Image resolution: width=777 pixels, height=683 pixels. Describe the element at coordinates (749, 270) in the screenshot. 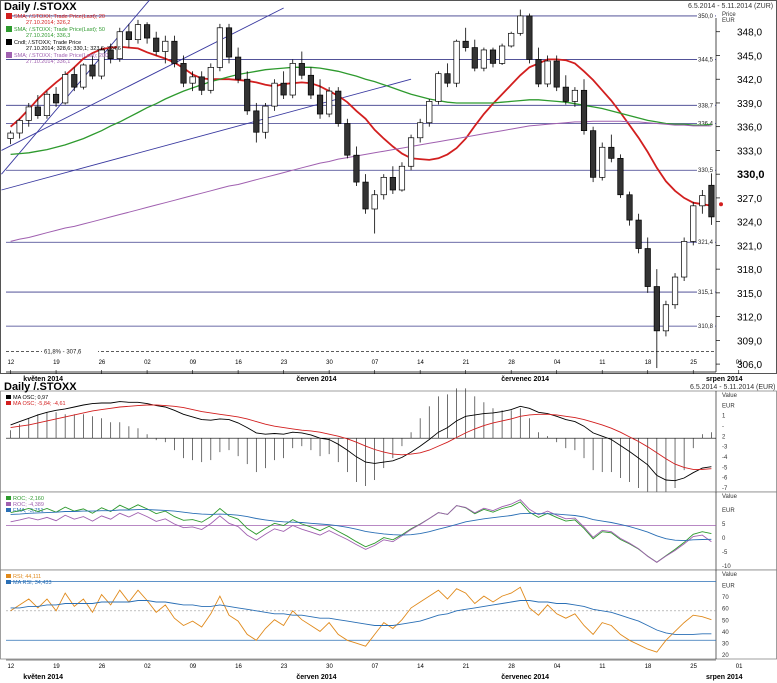

I see `price-y-tick-label: 318,0` at that location.